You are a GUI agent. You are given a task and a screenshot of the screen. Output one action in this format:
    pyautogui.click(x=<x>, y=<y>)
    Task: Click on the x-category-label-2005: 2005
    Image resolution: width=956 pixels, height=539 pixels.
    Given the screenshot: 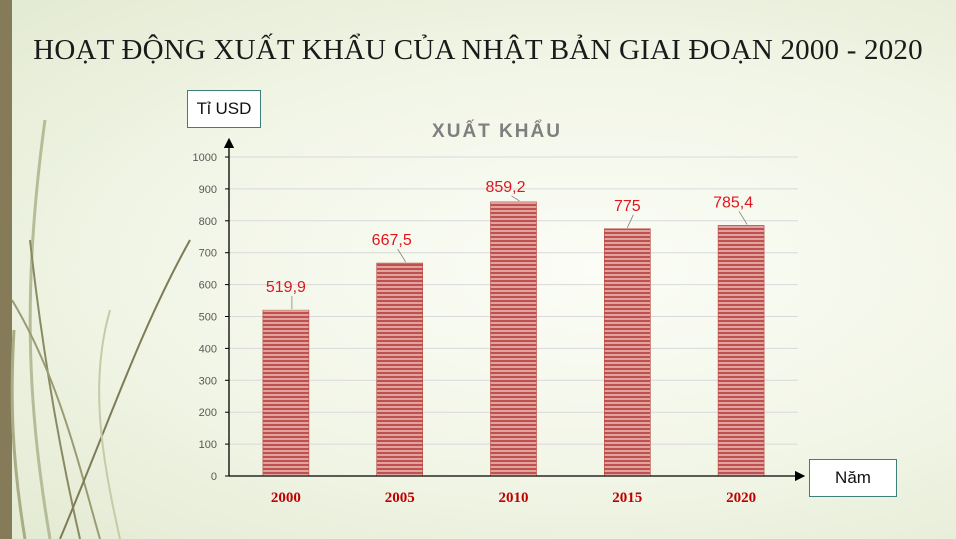 What is the action you would take?
    pyautogui.click(x=400, y=498)
    